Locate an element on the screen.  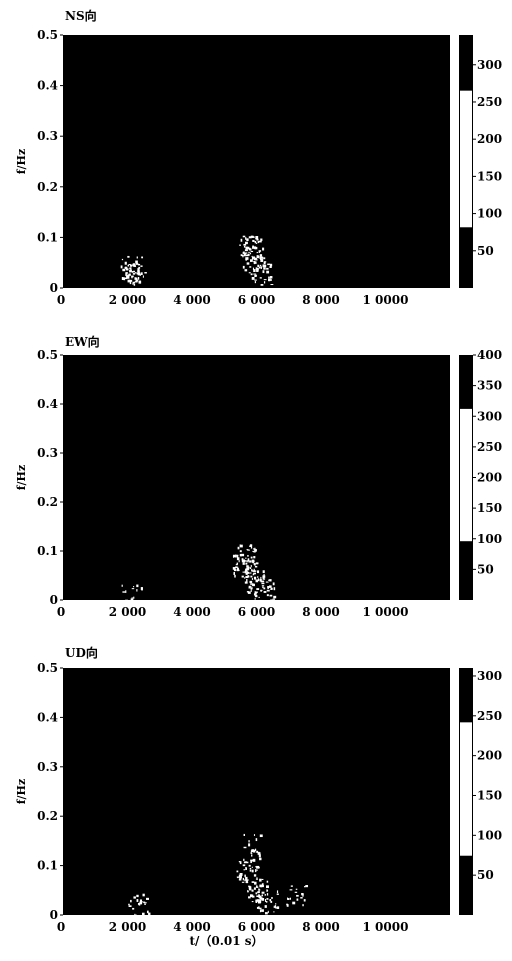
colorbar-tick-label: 300 is located at coordinates (489, 676).